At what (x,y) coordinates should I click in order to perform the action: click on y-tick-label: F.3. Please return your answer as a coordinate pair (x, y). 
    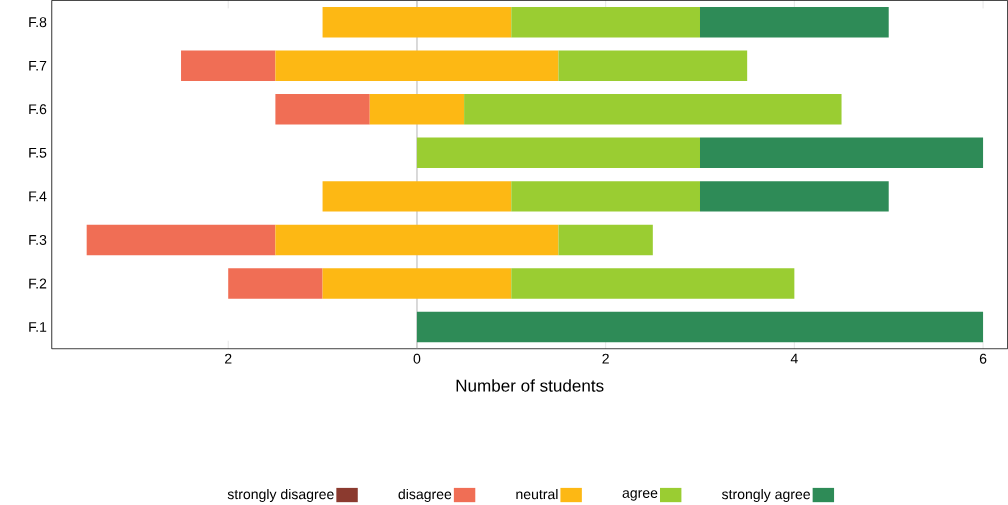
    Looking at the image, I should click on (38, 239).